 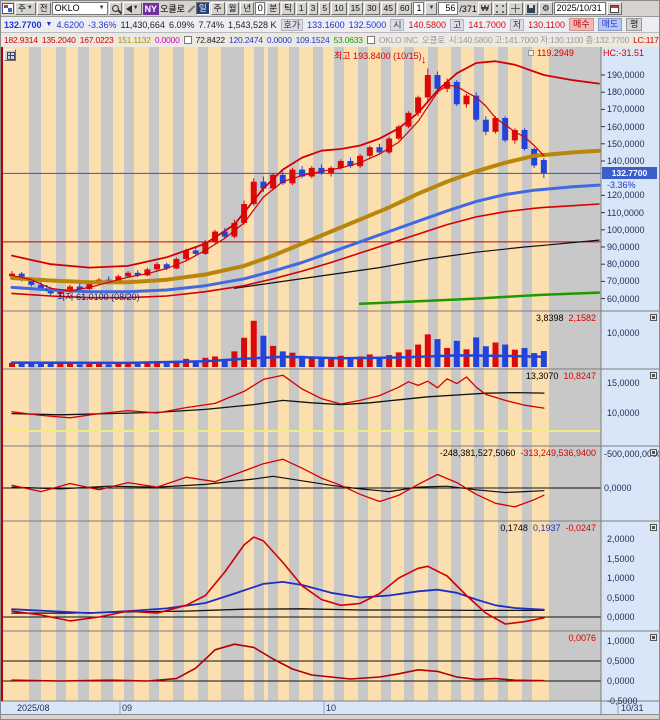 I want to click on price-axis-label: 190,0000, so click(x=626, y=75).